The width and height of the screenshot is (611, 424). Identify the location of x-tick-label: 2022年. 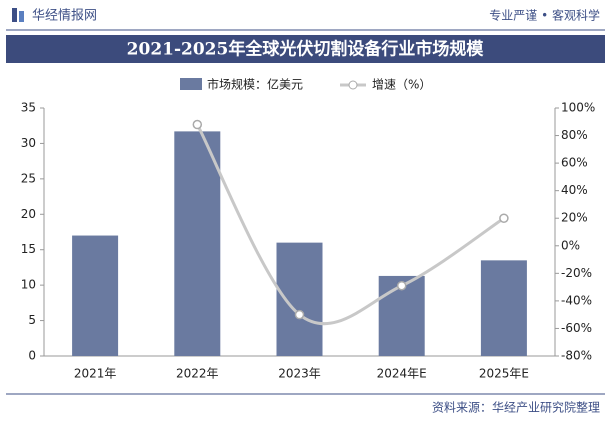
(197, 374).